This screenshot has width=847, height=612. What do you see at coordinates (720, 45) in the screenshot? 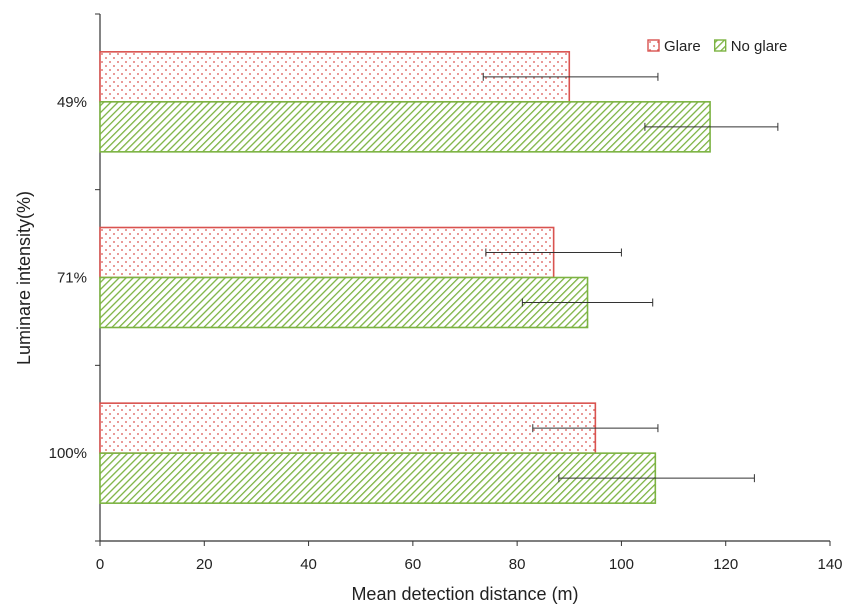
I see `legend-swatch-no-glare` at bounding box center [720, 45].